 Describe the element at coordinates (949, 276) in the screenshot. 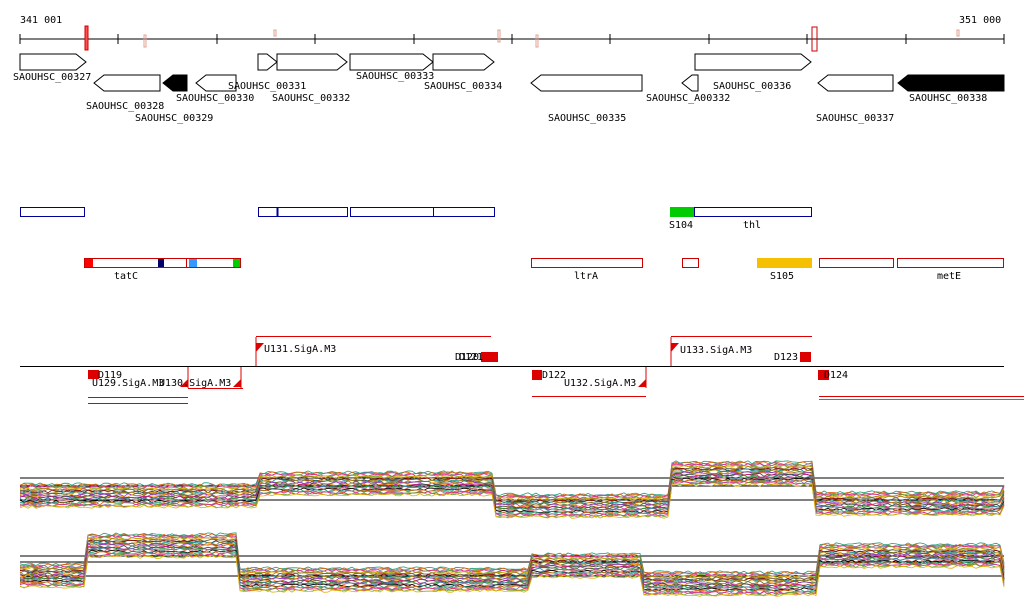

I see `segment-label-metE: metE` at that location.